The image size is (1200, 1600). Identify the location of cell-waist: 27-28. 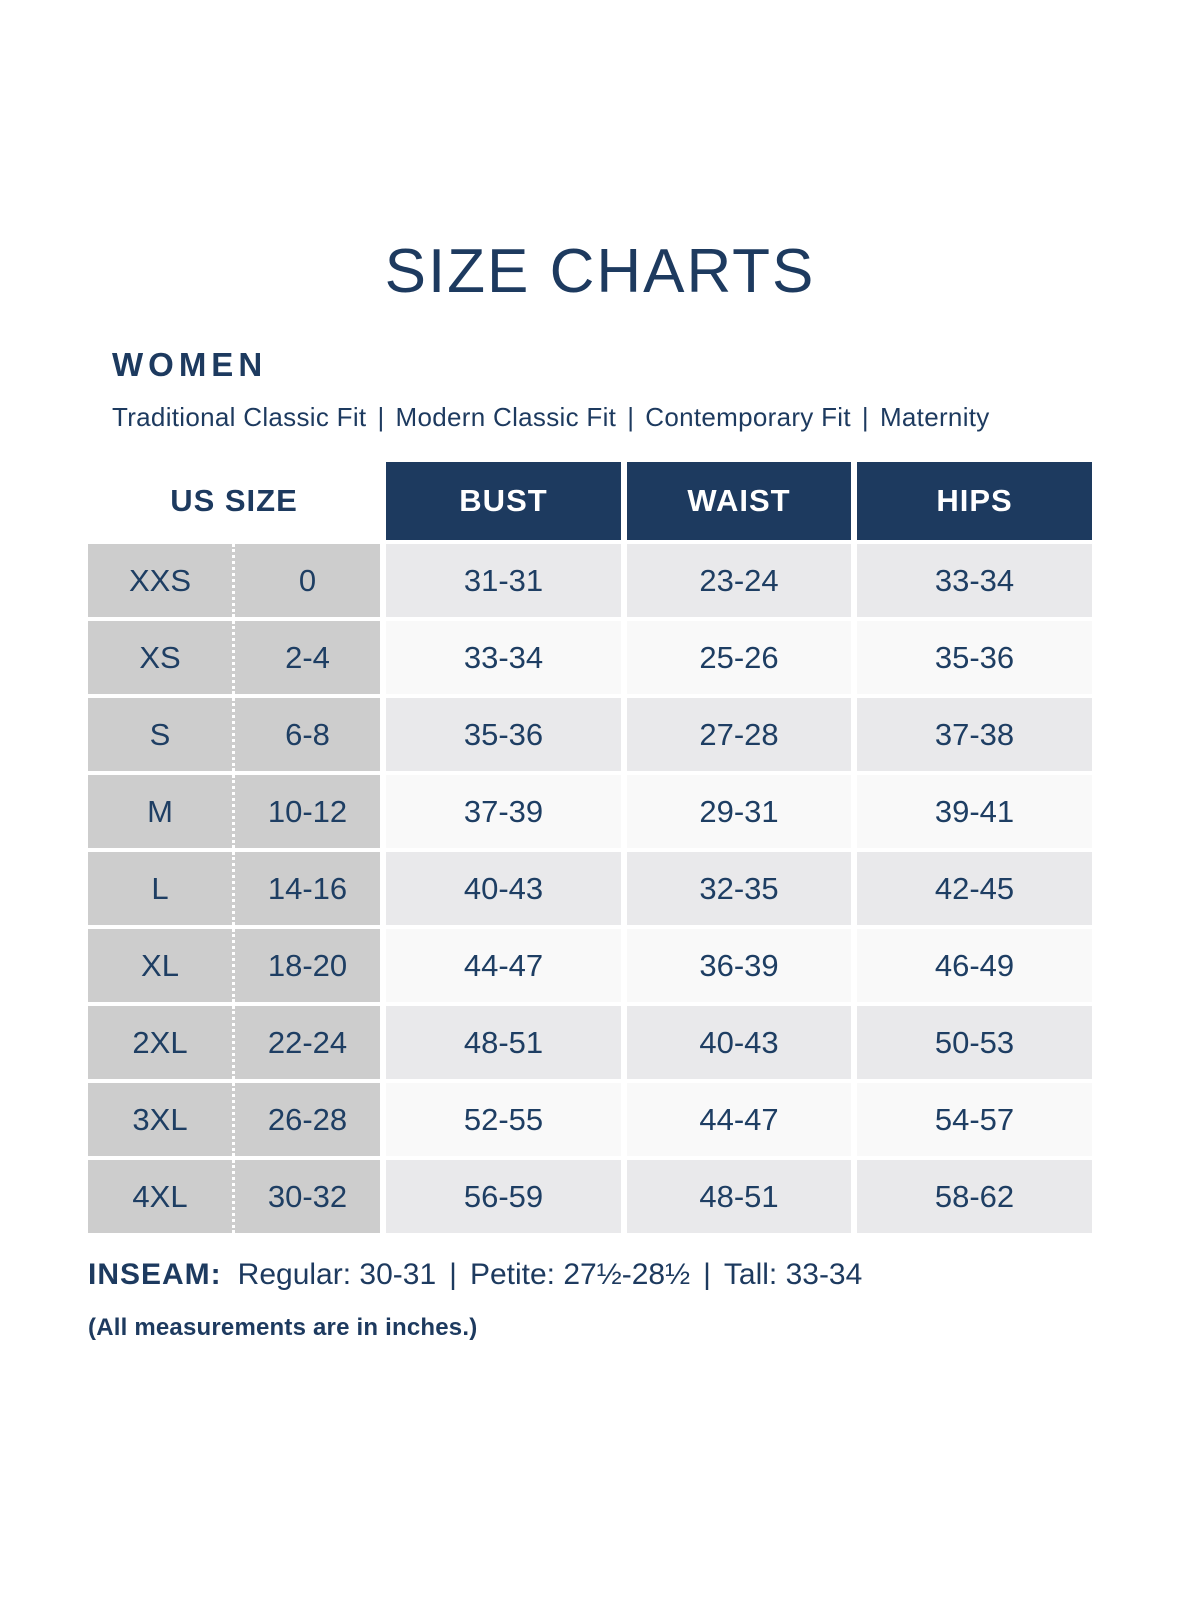
(742, 734).